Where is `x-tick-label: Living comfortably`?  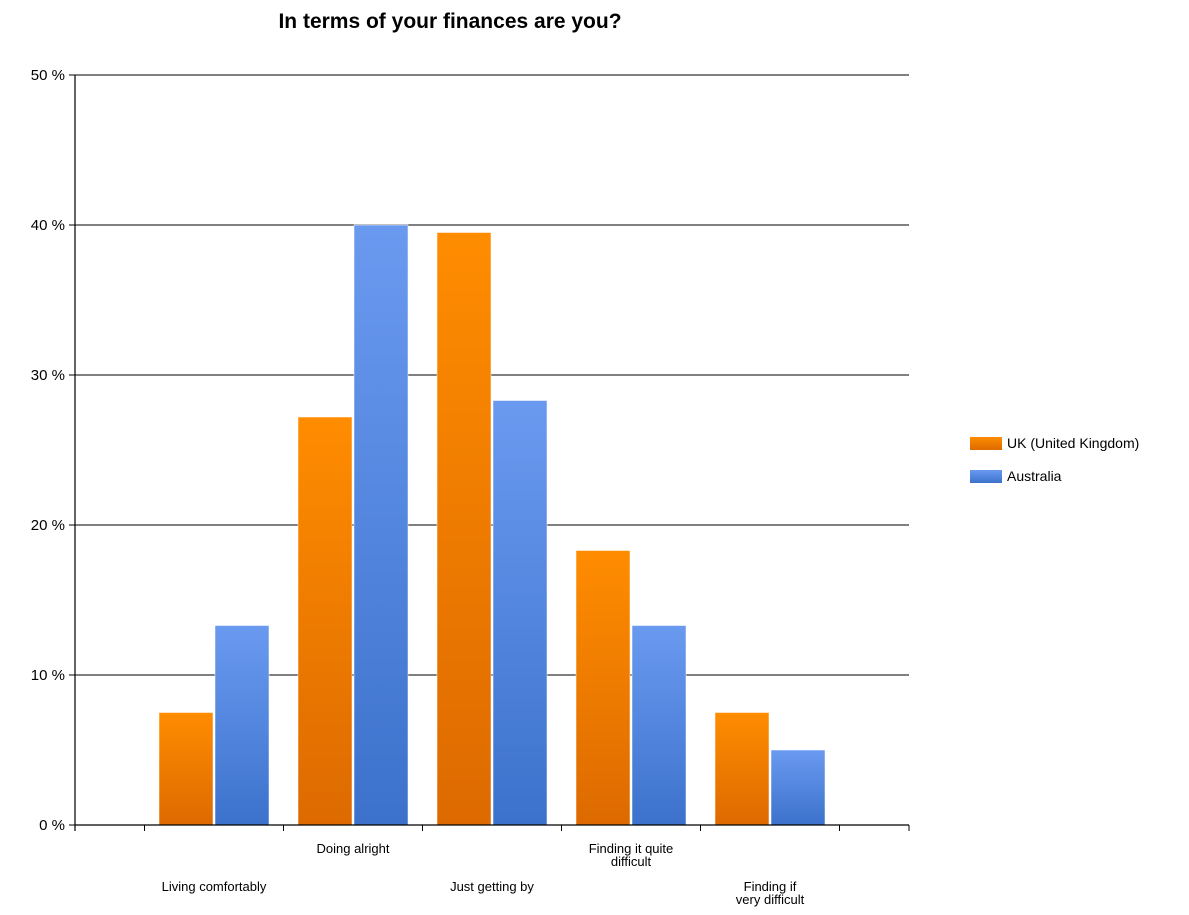 x-tick-label: Living comfortably is located at coordinates (214, 886).